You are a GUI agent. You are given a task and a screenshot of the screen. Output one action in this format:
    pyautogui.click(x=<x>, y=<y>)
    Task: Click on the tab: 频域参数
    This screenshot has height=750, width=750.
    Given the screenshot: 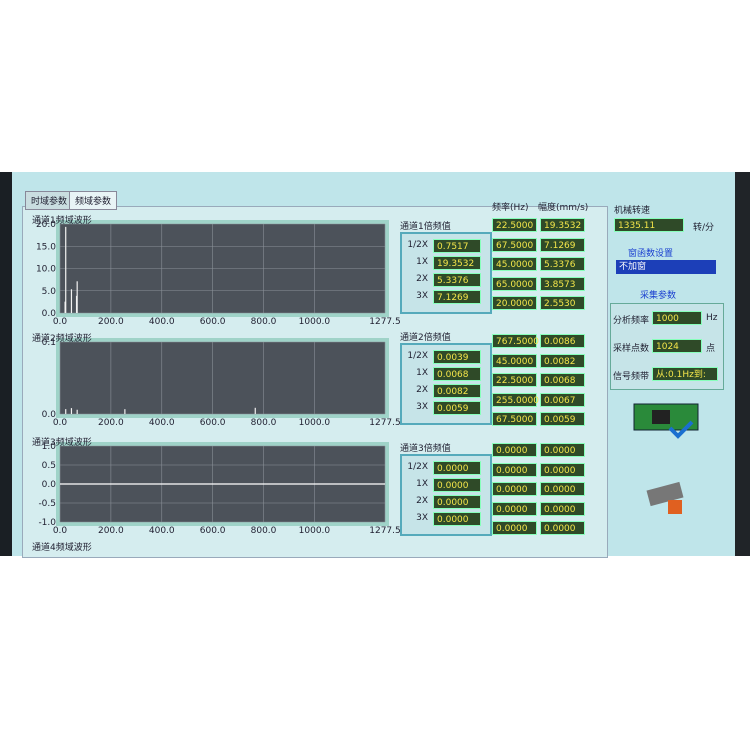 What is the action you would take?
    pyautogui.click(x=93, y=200)
    